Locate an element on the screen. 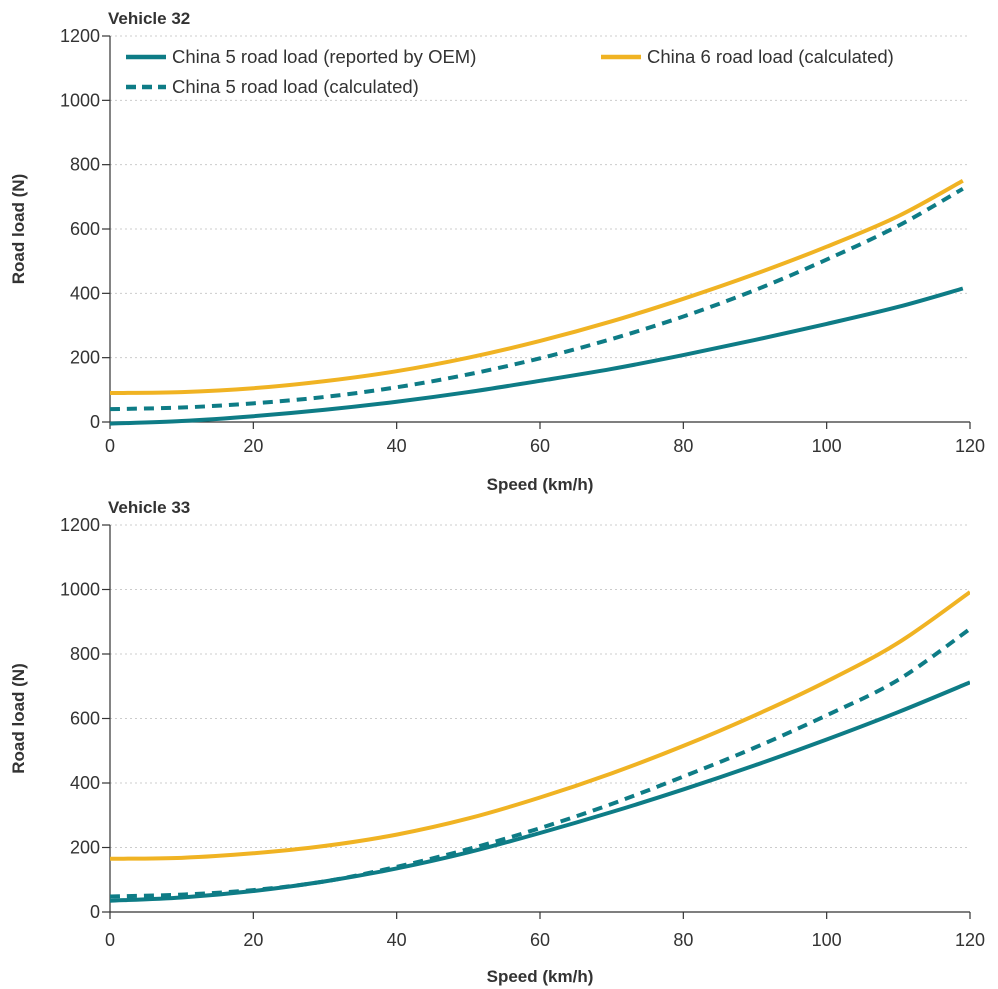  chart-title: Vehicle 33 is located at coordinates (149, 507).